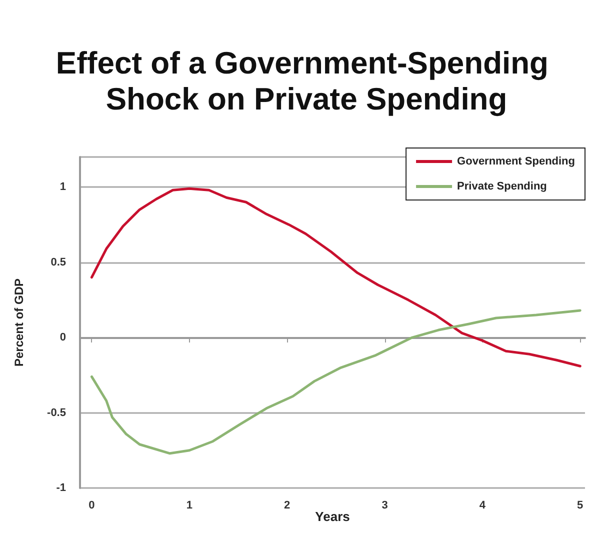  Describe the element at coordinates (502, 186) in the screenshot. I see `legend-label: Private Spending` at that location.